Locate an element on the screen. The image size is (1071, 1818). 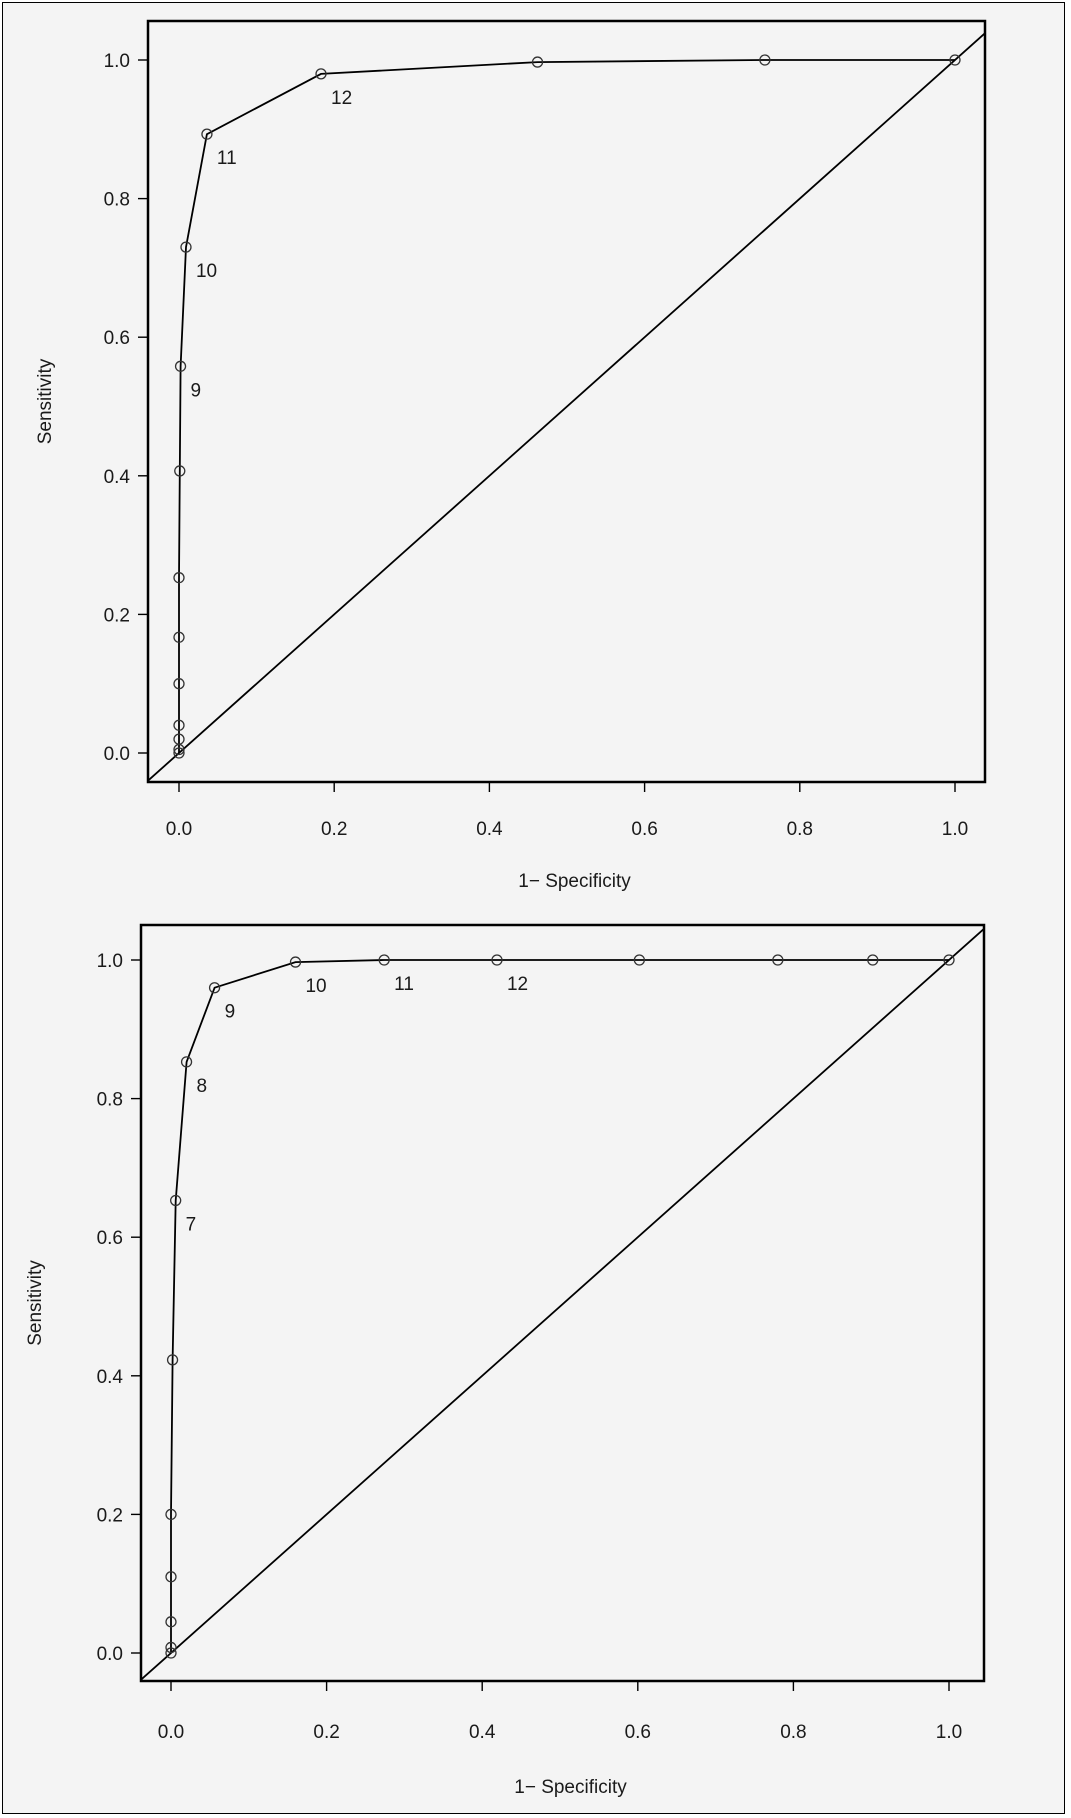
panel2-y-tick-label: 0.0 is located at coordinates (110, 1654).